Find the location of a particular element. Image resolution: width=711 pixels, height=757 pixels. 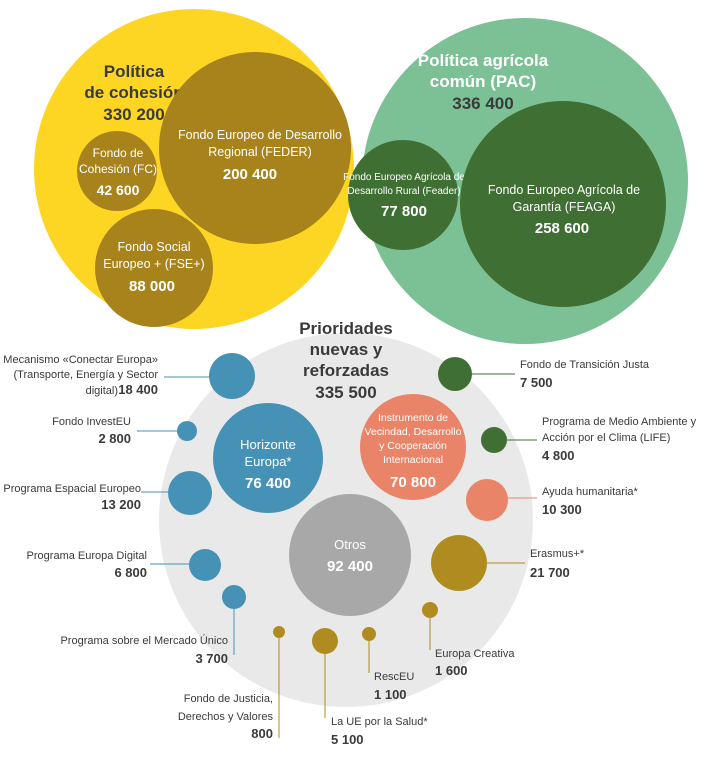

fse-label-line1: Fondo Social is located at coordinates (154, 247).